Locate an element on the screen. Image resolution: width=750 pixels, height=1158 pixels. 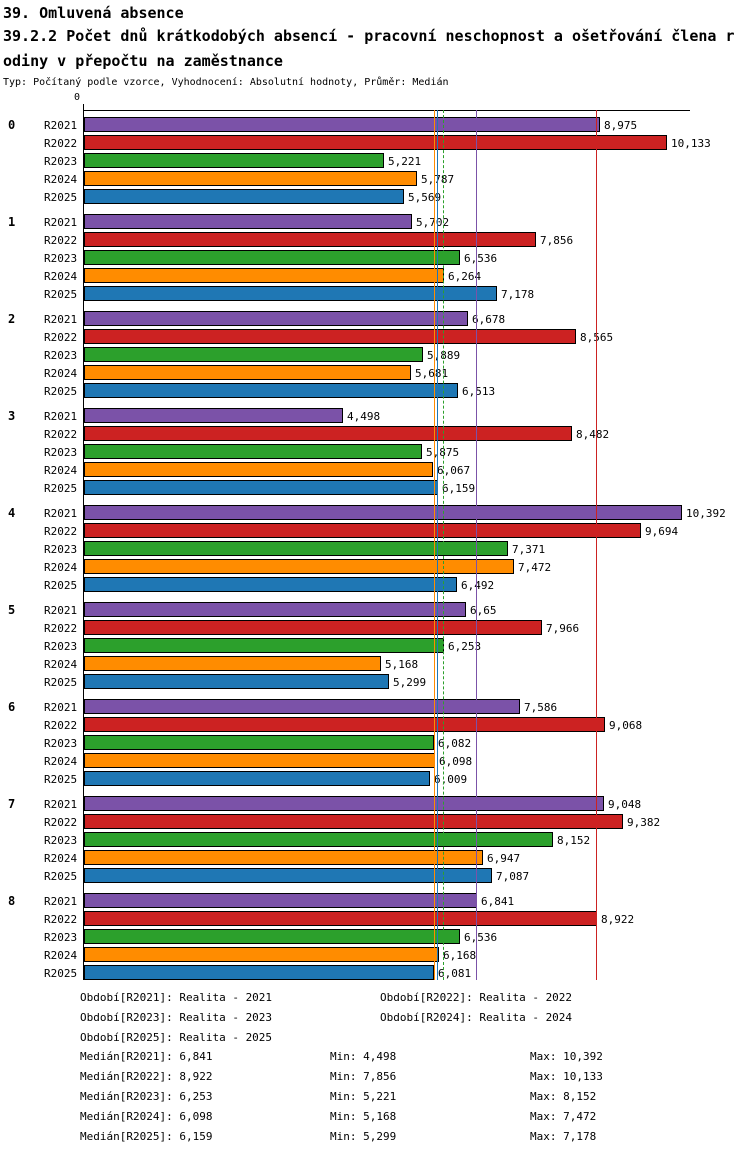
bar-series-label-6-R2021: R2021 is located at coordinates (61, 707).